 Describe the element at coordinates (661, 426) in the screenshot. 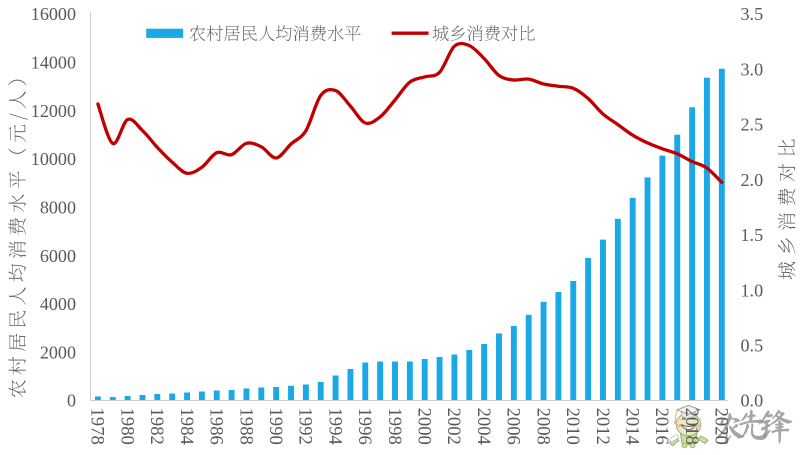

I see `svg-text: 2016` at that location.